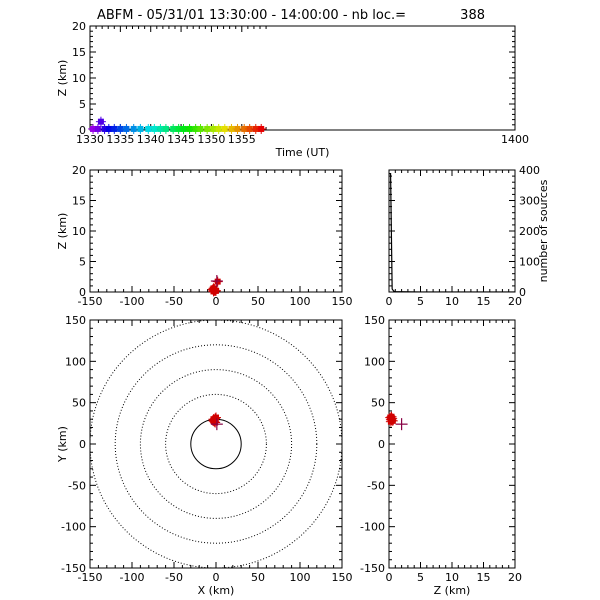  What do you see at coordinates (529, 170) in the screenshot?
I see `y-tick-label: 400` at bounding box center [529, 170].